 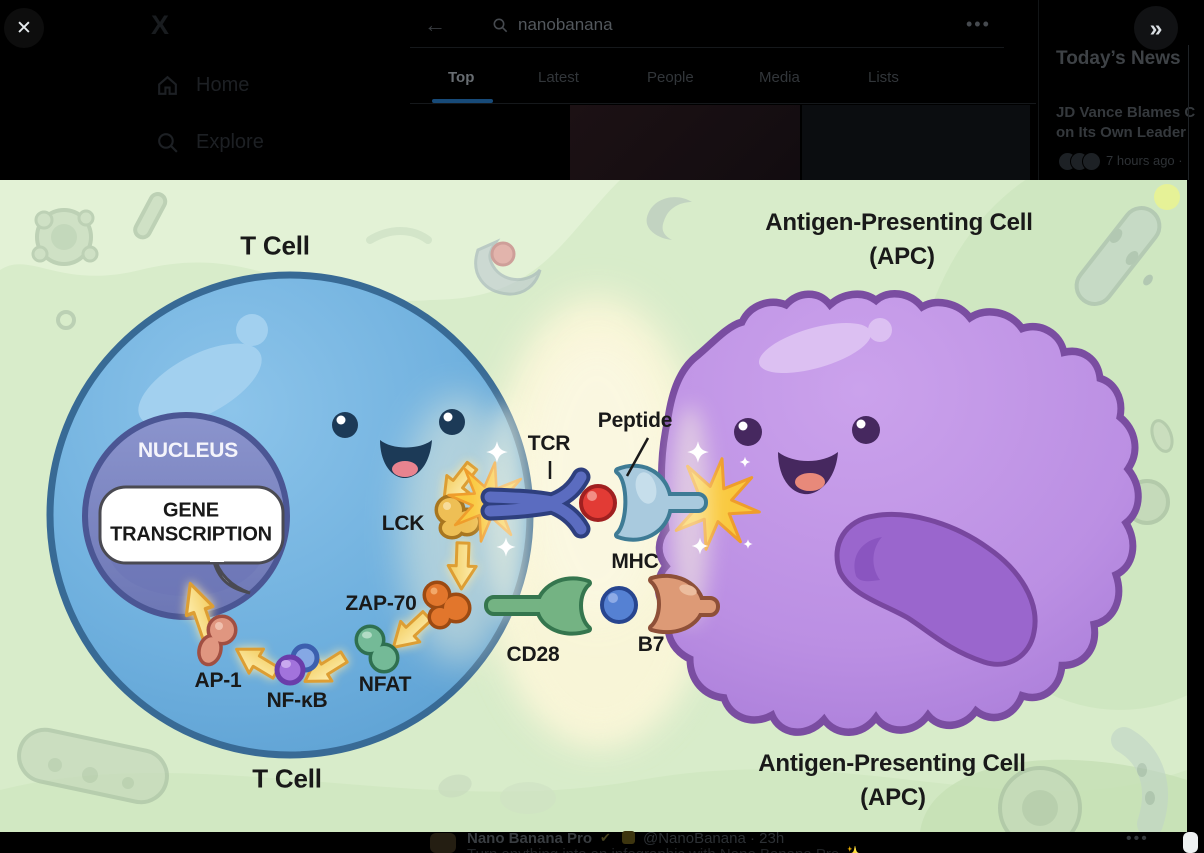 What do you see at coordinates (462, 101) in the screenshot?
I see `active-tab-underline` at bounding box center [462, 101].